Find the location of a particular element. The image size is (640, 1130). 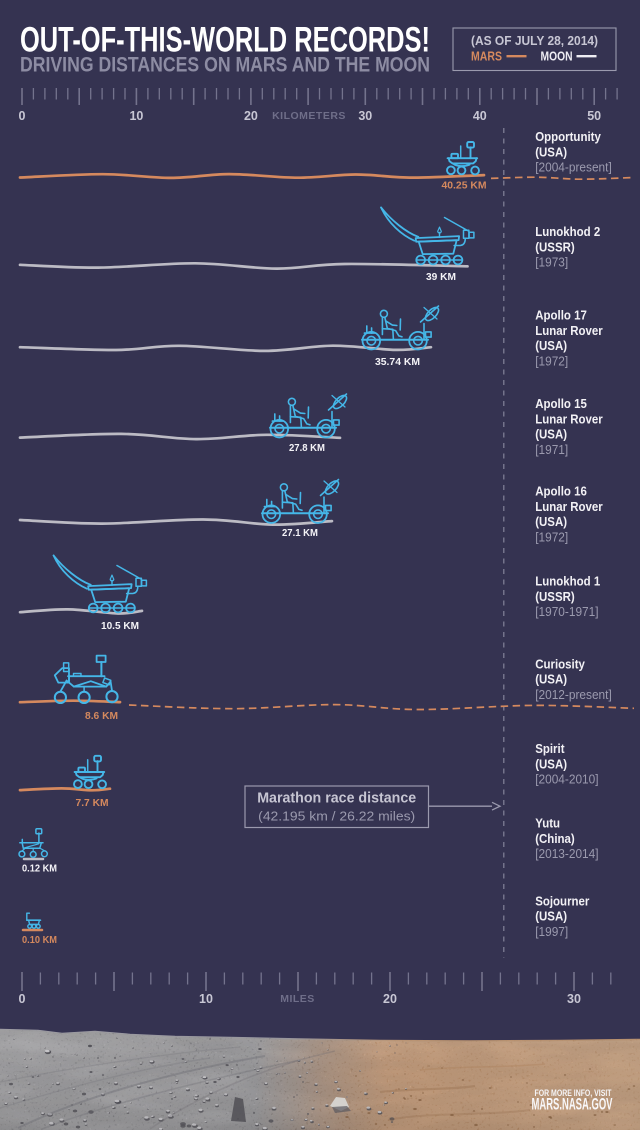

svg-text: [1970-1971] is located at coordinates (566, 612).